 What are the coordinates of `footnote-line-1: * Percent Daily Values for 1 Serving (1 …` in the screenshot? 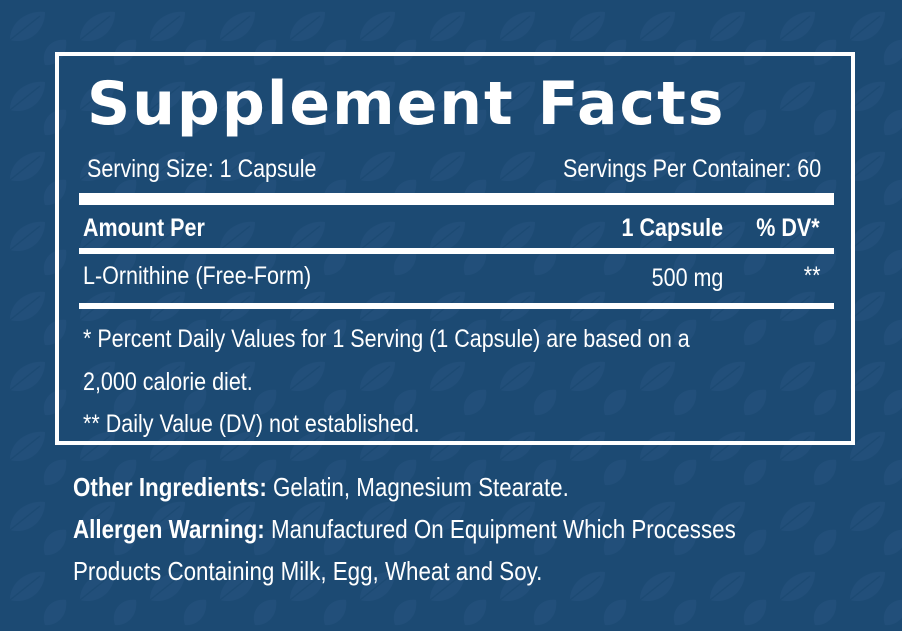 It's located at (386, 339).